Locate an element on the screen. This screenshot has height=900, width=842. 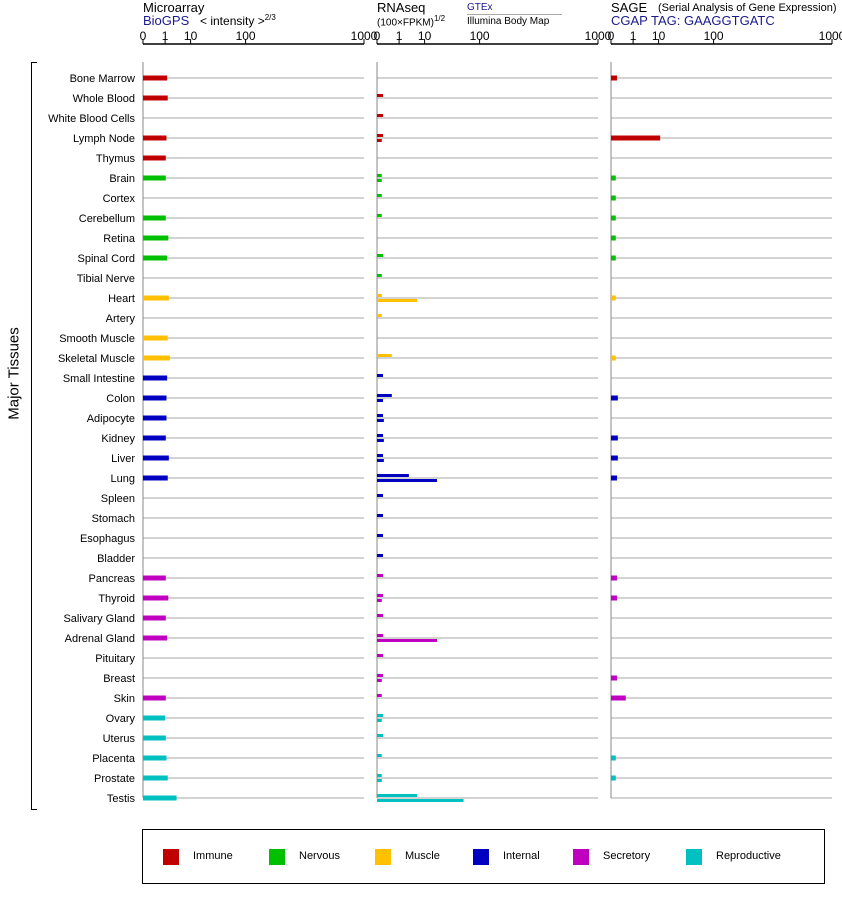
tissue-label: Spleen is located at coordinates (118, 499).